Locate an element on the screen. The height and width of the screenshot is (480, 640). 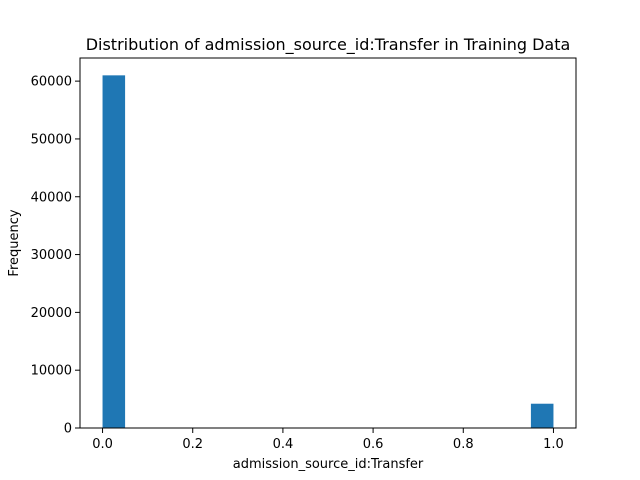
y-tick-label: 40000 is located at coordinates (51, 197).